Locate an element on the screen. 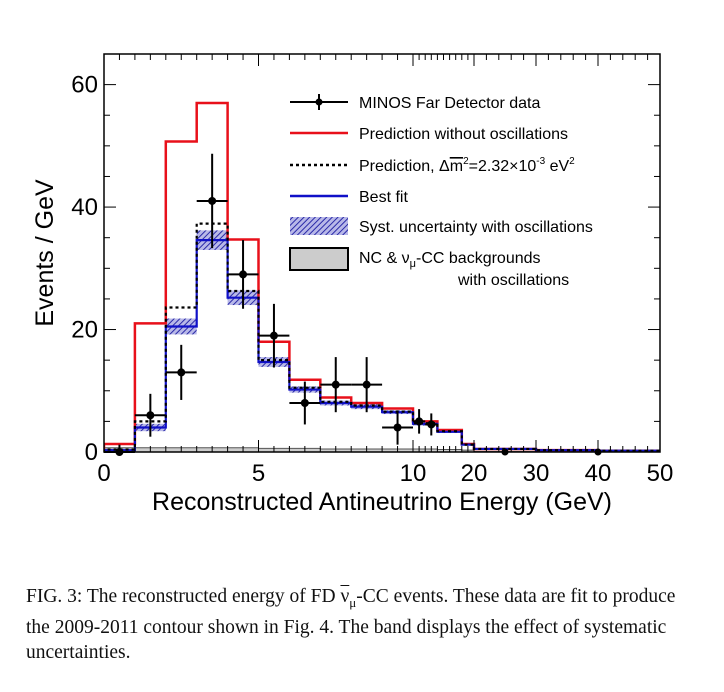 The width and height of the screenshot is (724, 692). legend-entry-bestfit: Best fit is located at coordinates (349, 197).